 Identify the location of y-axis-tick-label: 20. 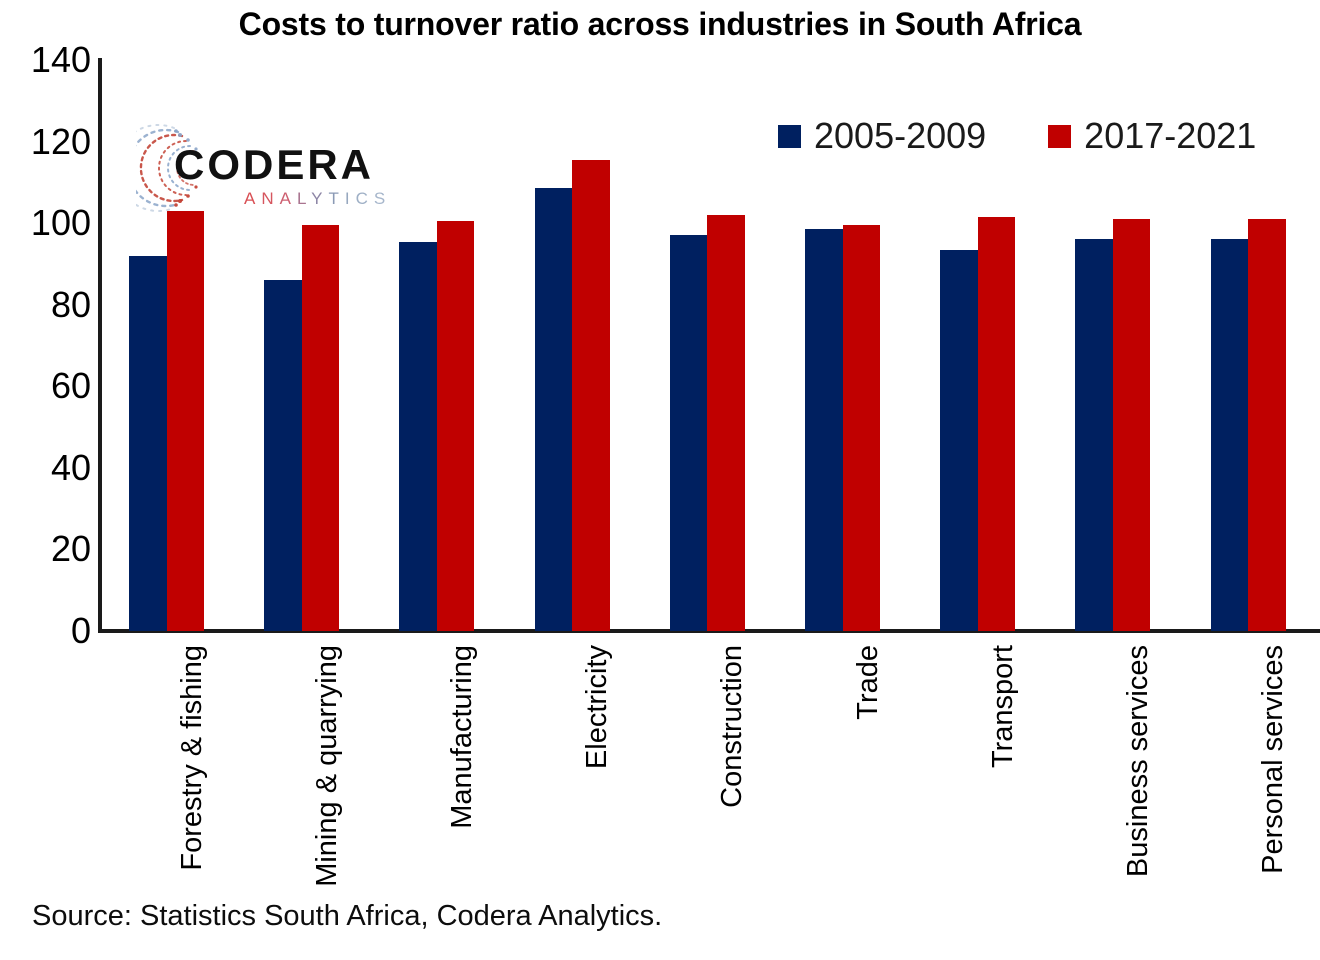
(70, 549).